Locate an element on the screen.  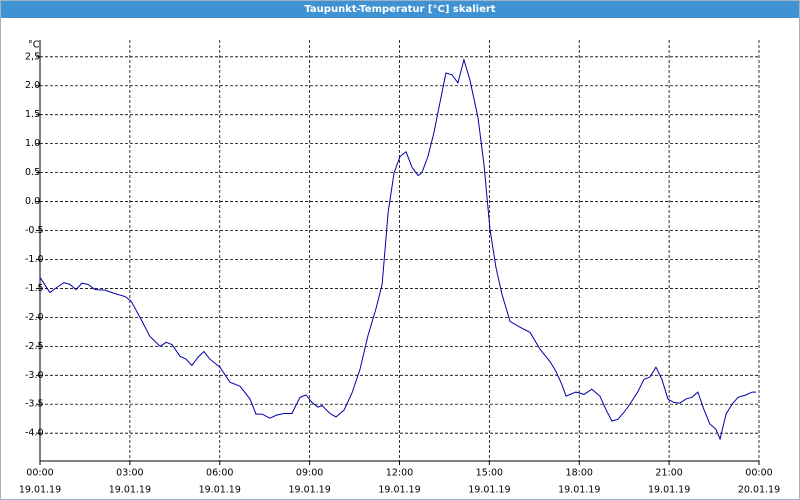
title-bar: Taupunkt-Temperatur [°C] skaliert is located at coordinates (400, 9).